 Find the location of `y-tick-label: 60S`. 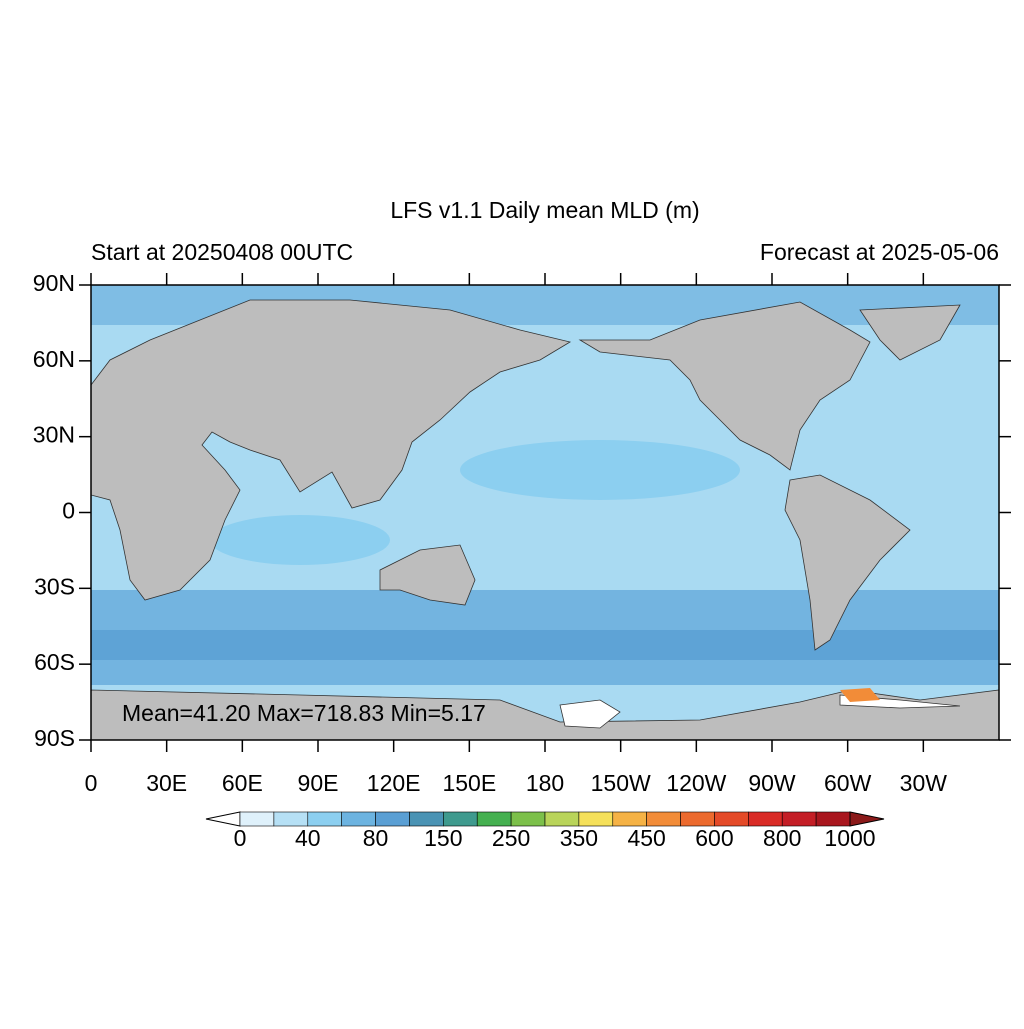

y-tick-label: 60S is located at coordinates (54, 662).